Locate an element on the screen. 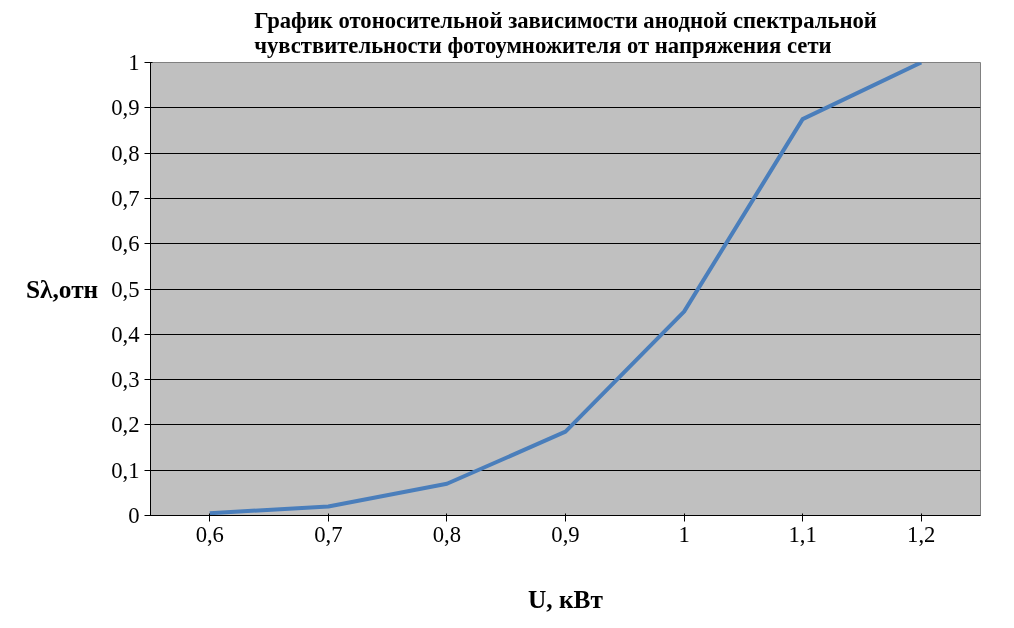 The height and width of the screenshot is (628, 1014). x-tick-label: 0,6 is located at coordinates (209, 534).